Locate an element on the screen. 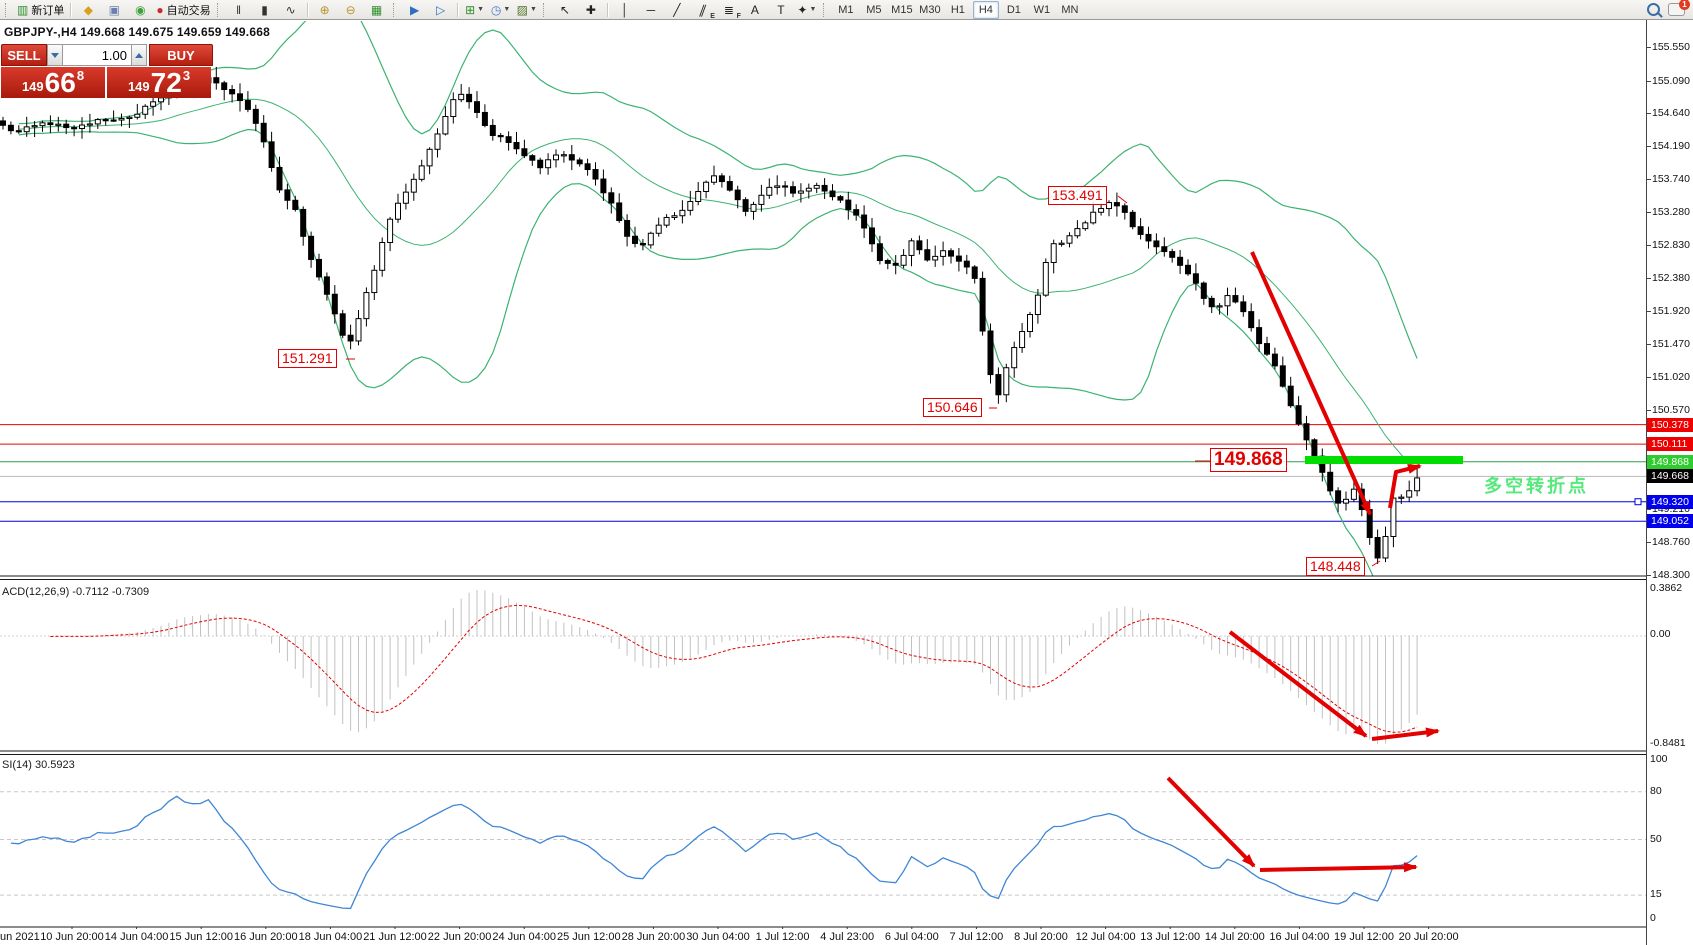  chart-line-button: ∿ is located at coordinates (291, 10).